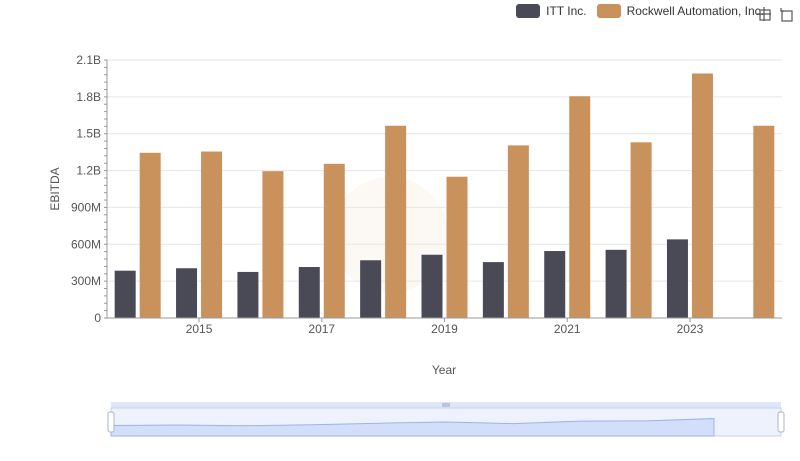 Image resolution: width=800 pixels, height=461 pixels. I want to click on x-tick-label: 2021, so click(567, 329).